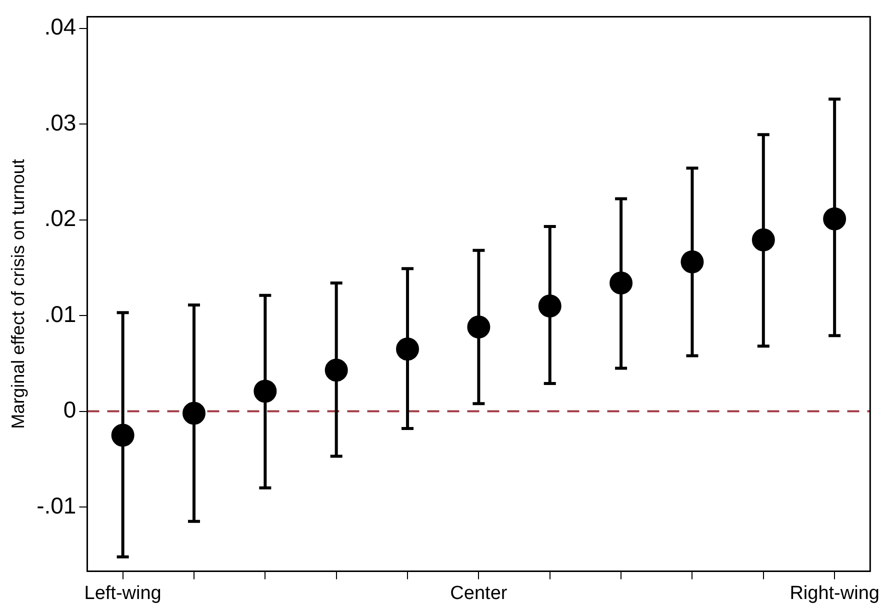 The image size is (883, 612). Describe the element at coordinates (835, 593) in the screenshot. I see `x-tick-label: Right-wing` at that location.